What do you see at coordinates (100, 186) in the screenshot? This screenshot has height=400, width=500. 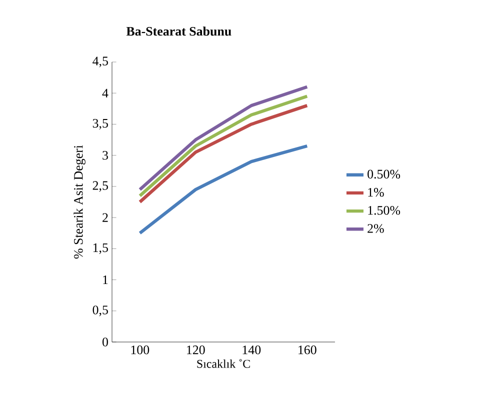 I see `y-tick-label: 2,5` at bounding box center [100, 186].